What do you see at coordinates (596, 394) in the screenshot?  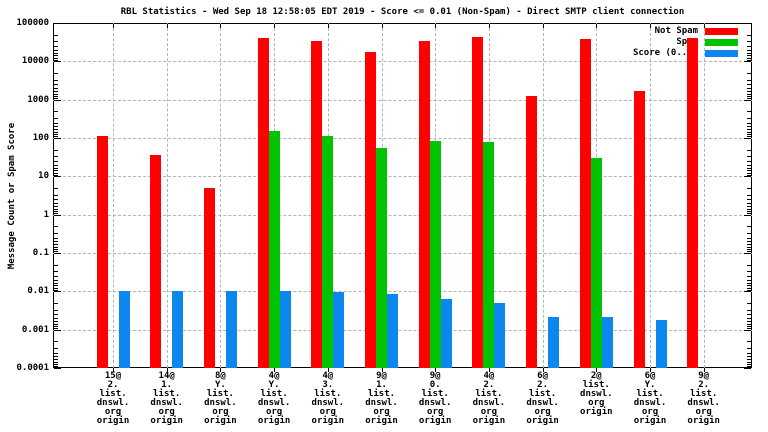 I see `x-tick-label: 2@ list. dnswl. org origin` at bounding box center [596, 394].